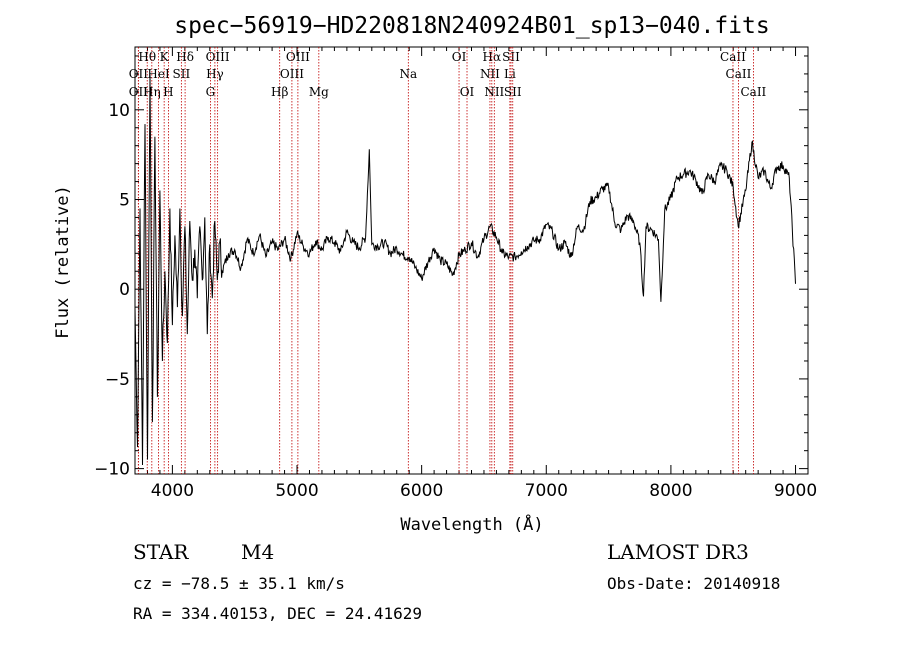 This screenshot has width=900, height=649. Describe the element at coordinates (165, 57) in the screenshot. I see `spectral-line-label: K` at that location.